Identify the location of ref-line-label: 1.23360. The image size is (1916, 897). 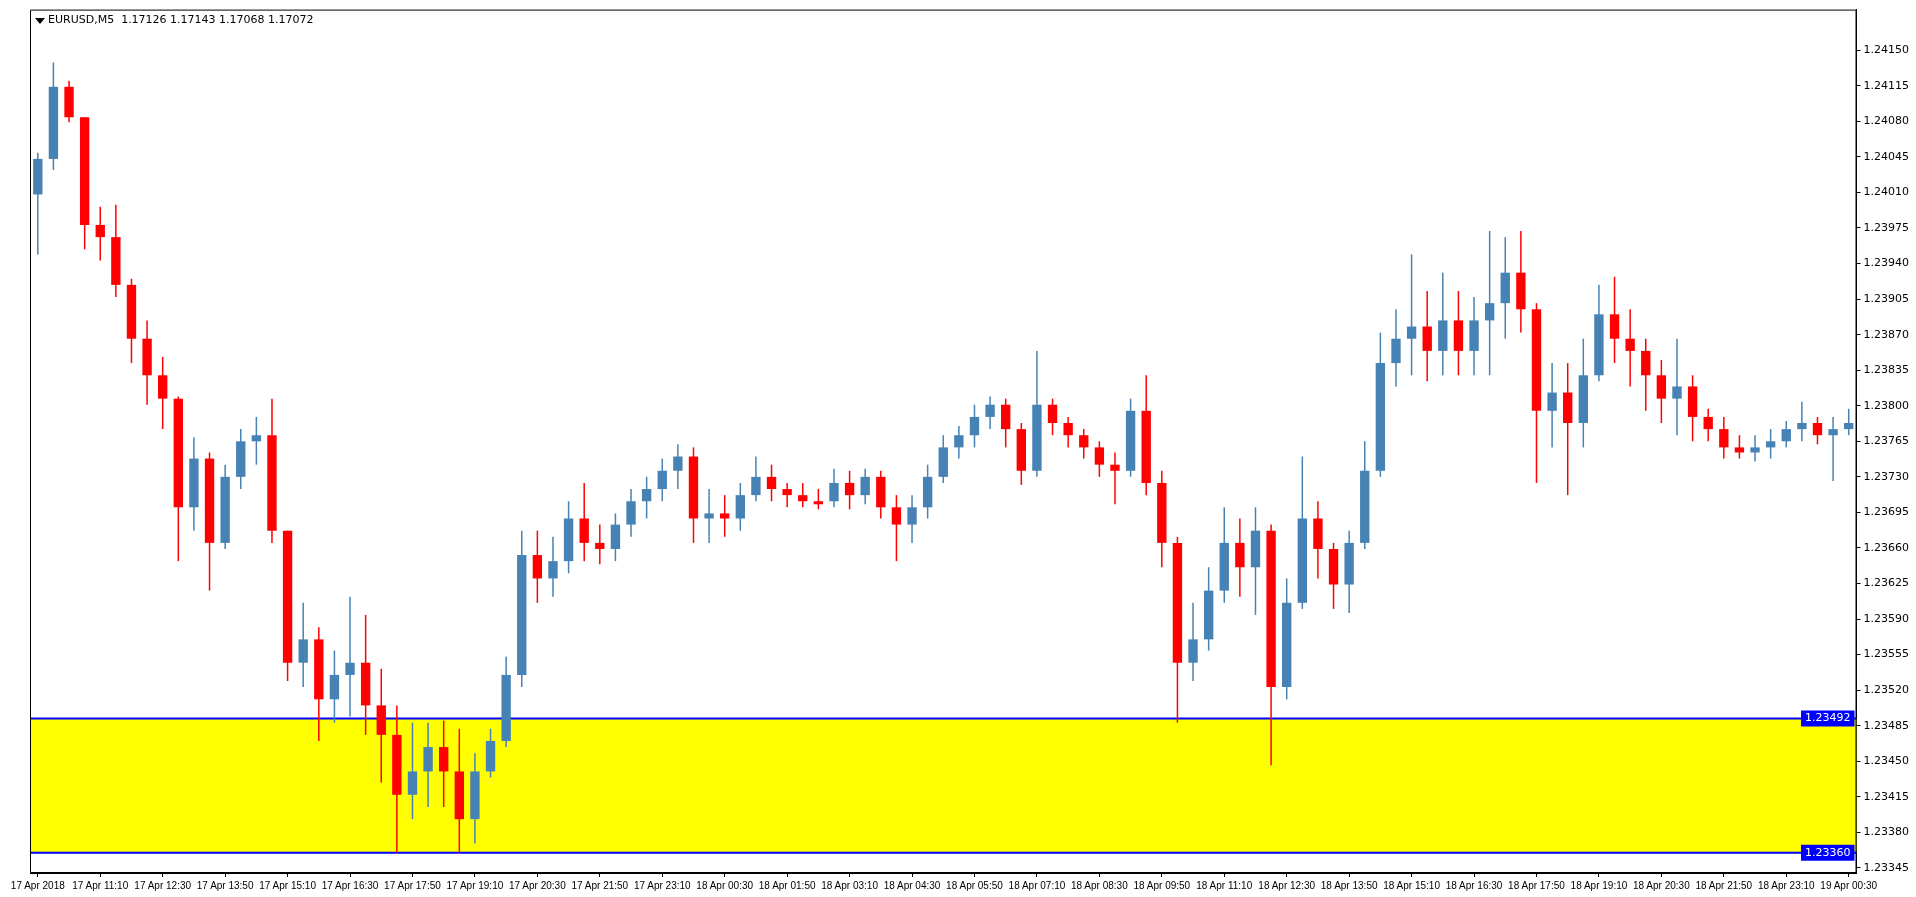
(1828, 852).